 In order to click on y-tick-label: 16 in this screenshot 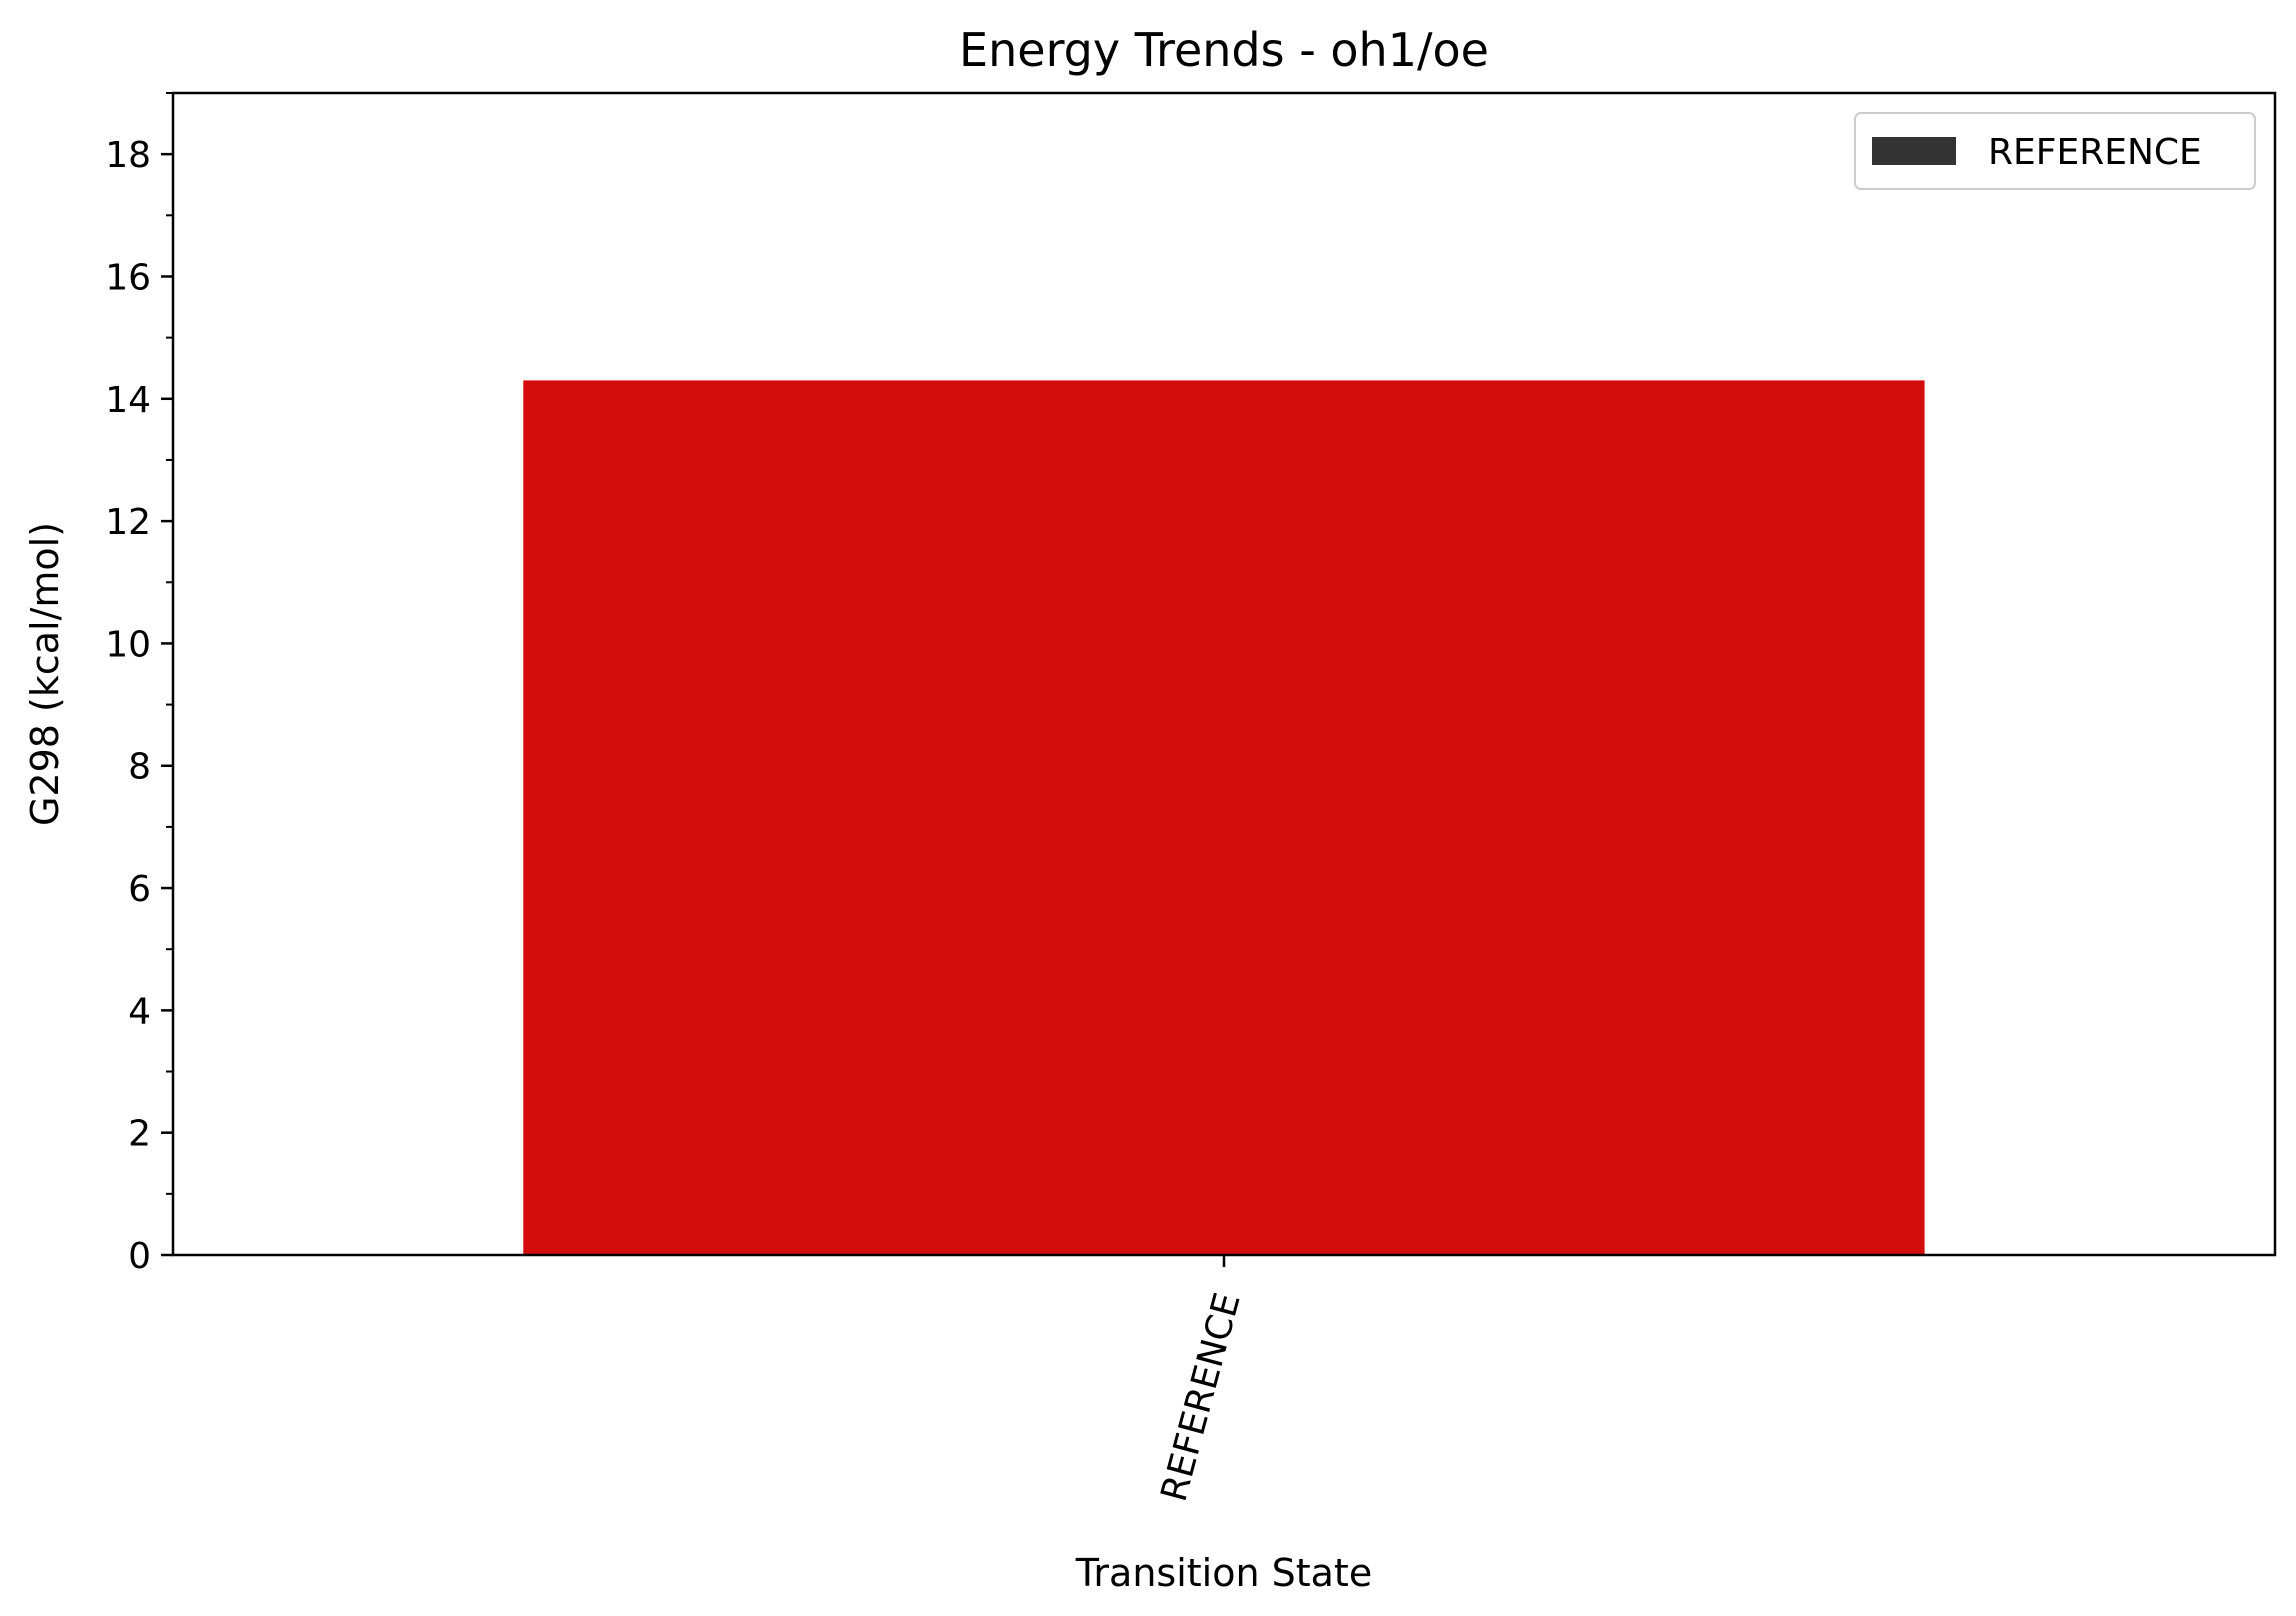, I will do `click(128, 277)`.